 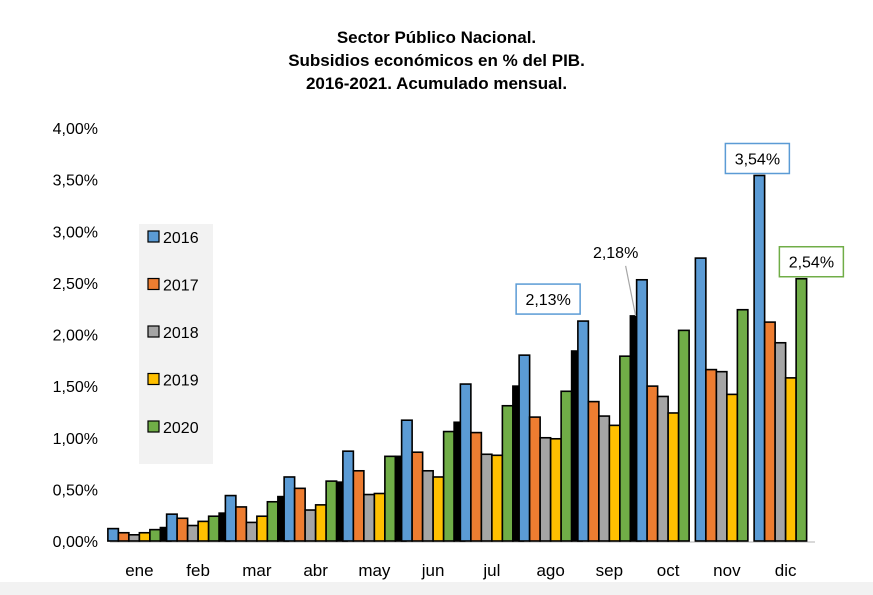 What do you see at coordinates (181, 381) in the screenshot?
I see `legend-label-2019: 2019` at bounding box center [181, 381].